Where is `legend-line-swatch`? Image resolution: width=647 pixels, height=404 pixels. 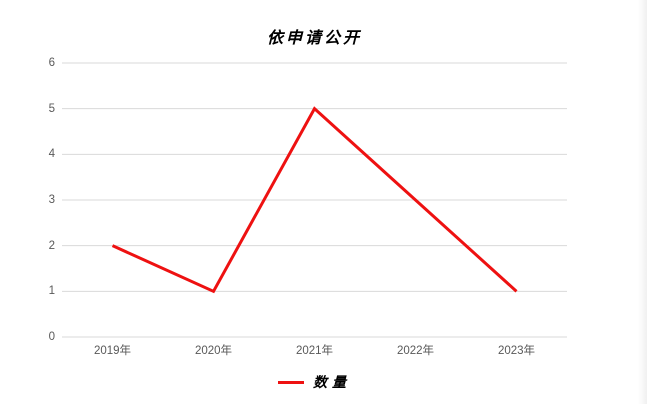
legend-line-swatch is located at coordinates (291, 382).